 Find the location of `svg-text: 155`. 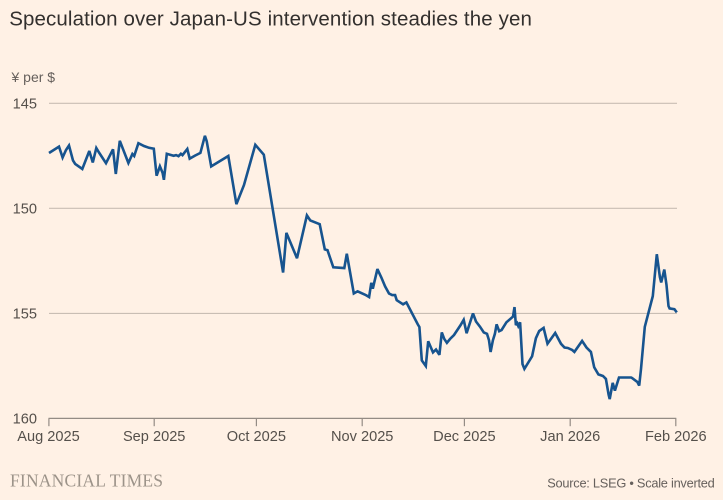

svg-text: 155 is located at coordinates (25, 314).